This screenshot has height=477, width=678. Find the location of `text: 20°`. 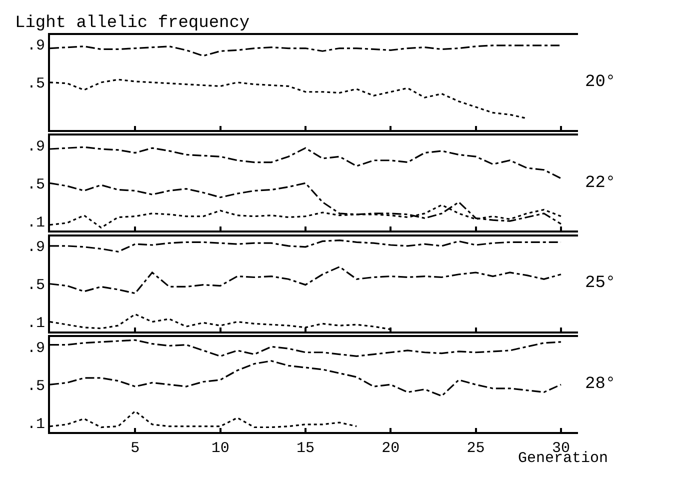

text: 20° is located at coordinates (600, 82).